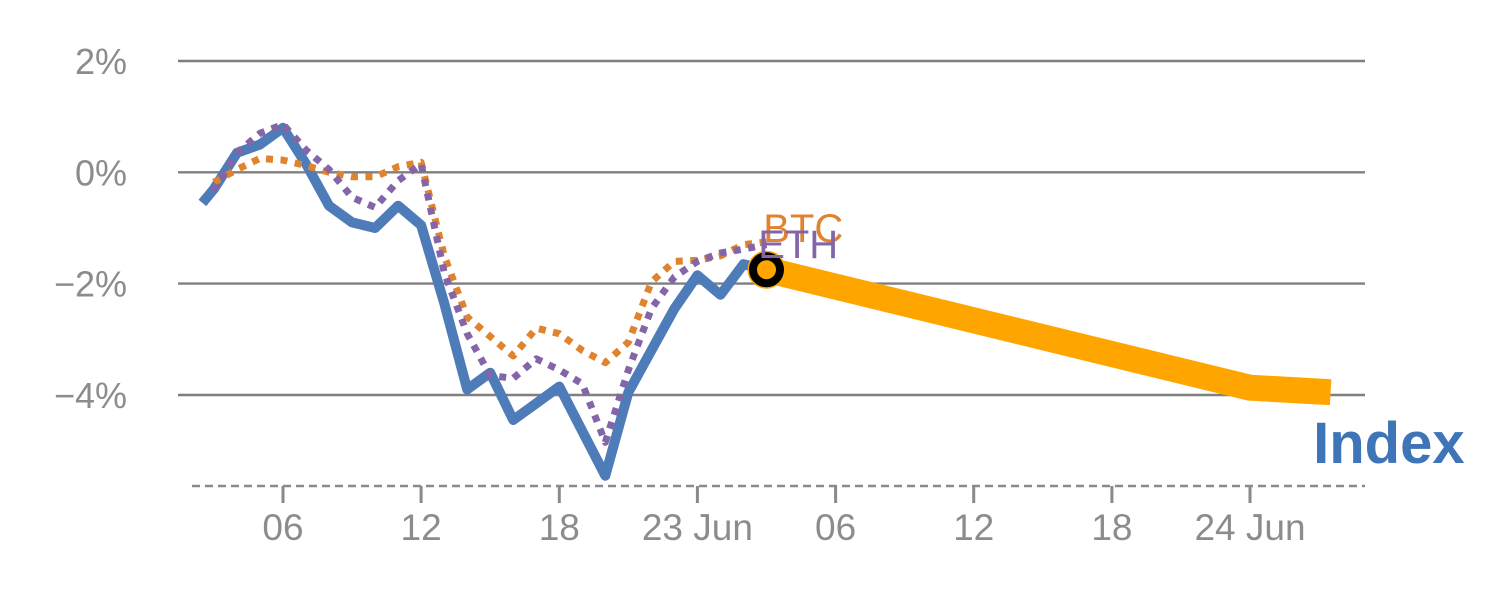 The width and height of the screenshot is (1500, 600). Describe the element at coordinates (798, 245) in the screenshot. I see `eth-label: ETH` at that location.